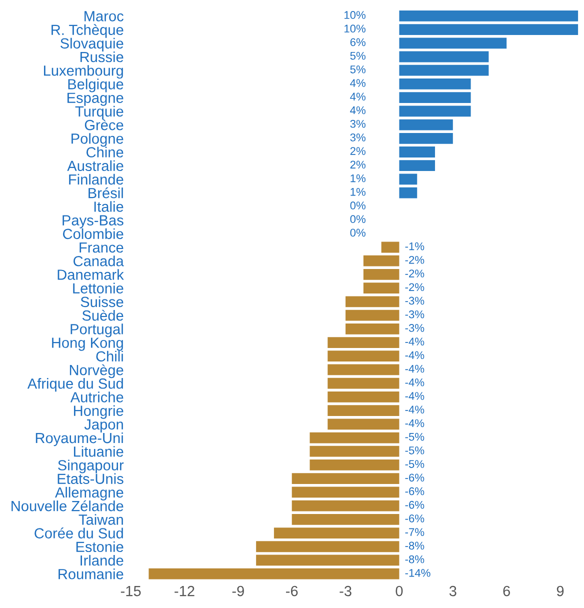 The height and width of the screenshot is (608, 584). Describe the element at coordinates (91, 574) in the screenshot. I see `y-tick-label: Roumanie` at that location.